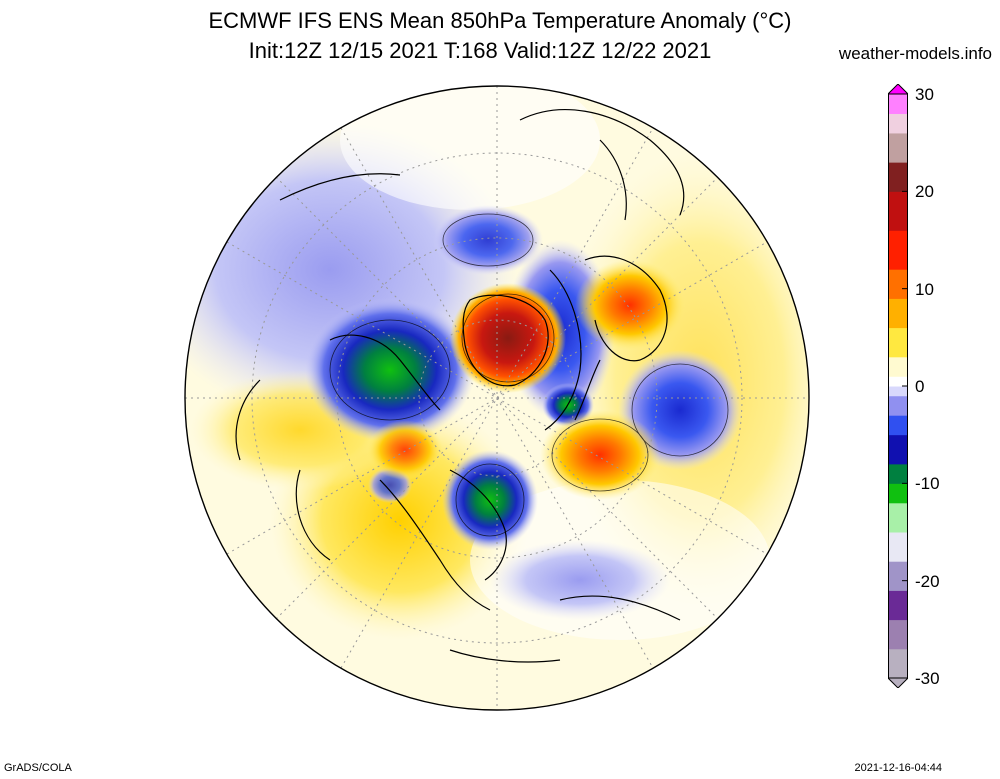 The height and width of the screenshot is (779, 1000). What do you see at coordinates (898, 89) in the screenshot?
I see `colorbar-max-arrow` at bounding box center [898, 89].